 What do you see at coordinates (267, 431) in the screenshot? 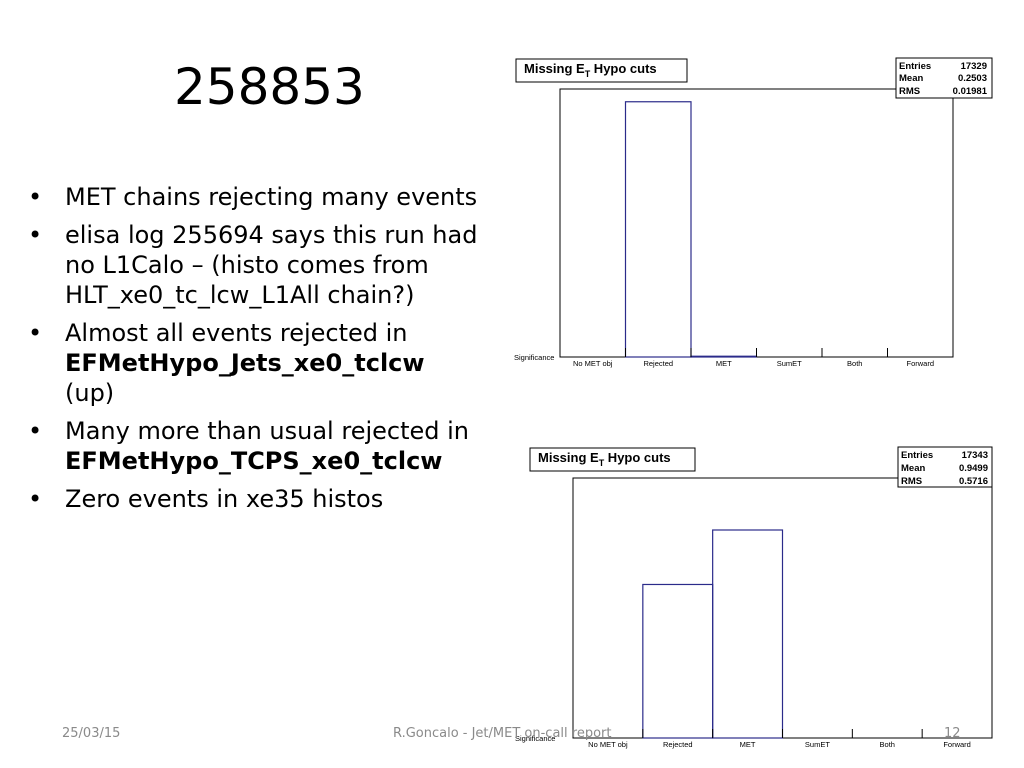
I see `bullet-text: Many more than usual rejected in` at bounding box center [267, 431].